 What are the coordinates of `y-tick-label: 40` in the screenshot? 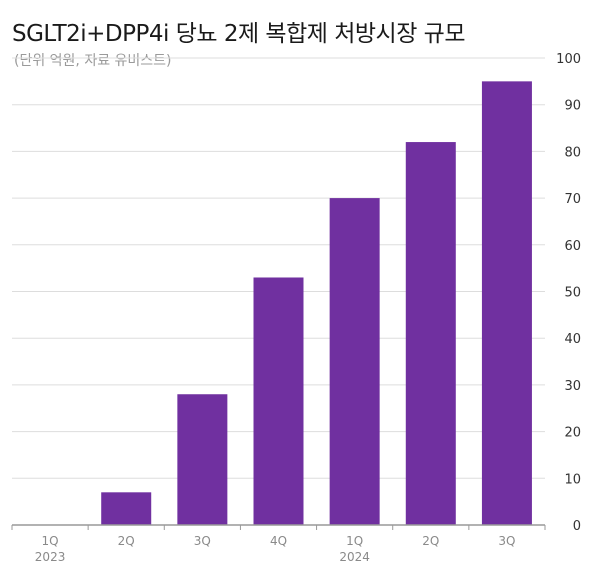 It's located at (572, 339).